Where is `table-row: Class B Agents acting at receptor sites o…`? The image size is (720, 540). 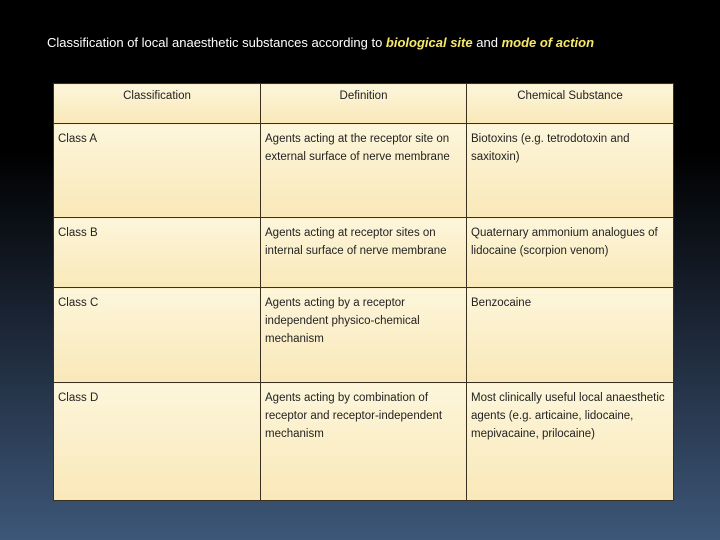 table-row: Class B Agents acting at receptor sites o… is located at coordinates (363, 252).